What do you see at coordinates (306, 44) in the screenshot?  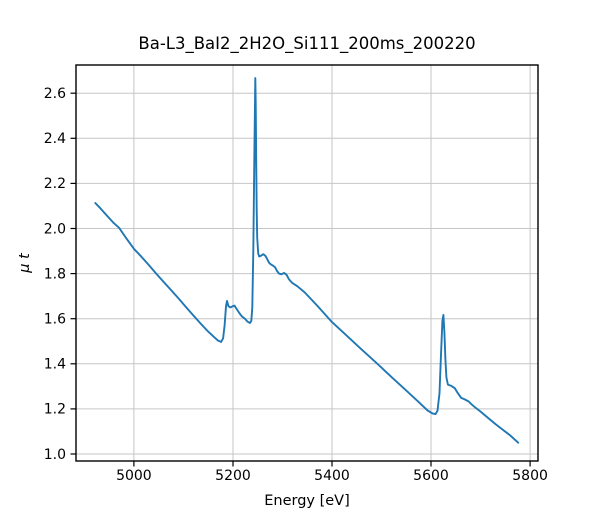 I see `chart-title: Ba-L3_BaI2_2H2O_Si111_200ms_200220` at bounding box center [306, 44].